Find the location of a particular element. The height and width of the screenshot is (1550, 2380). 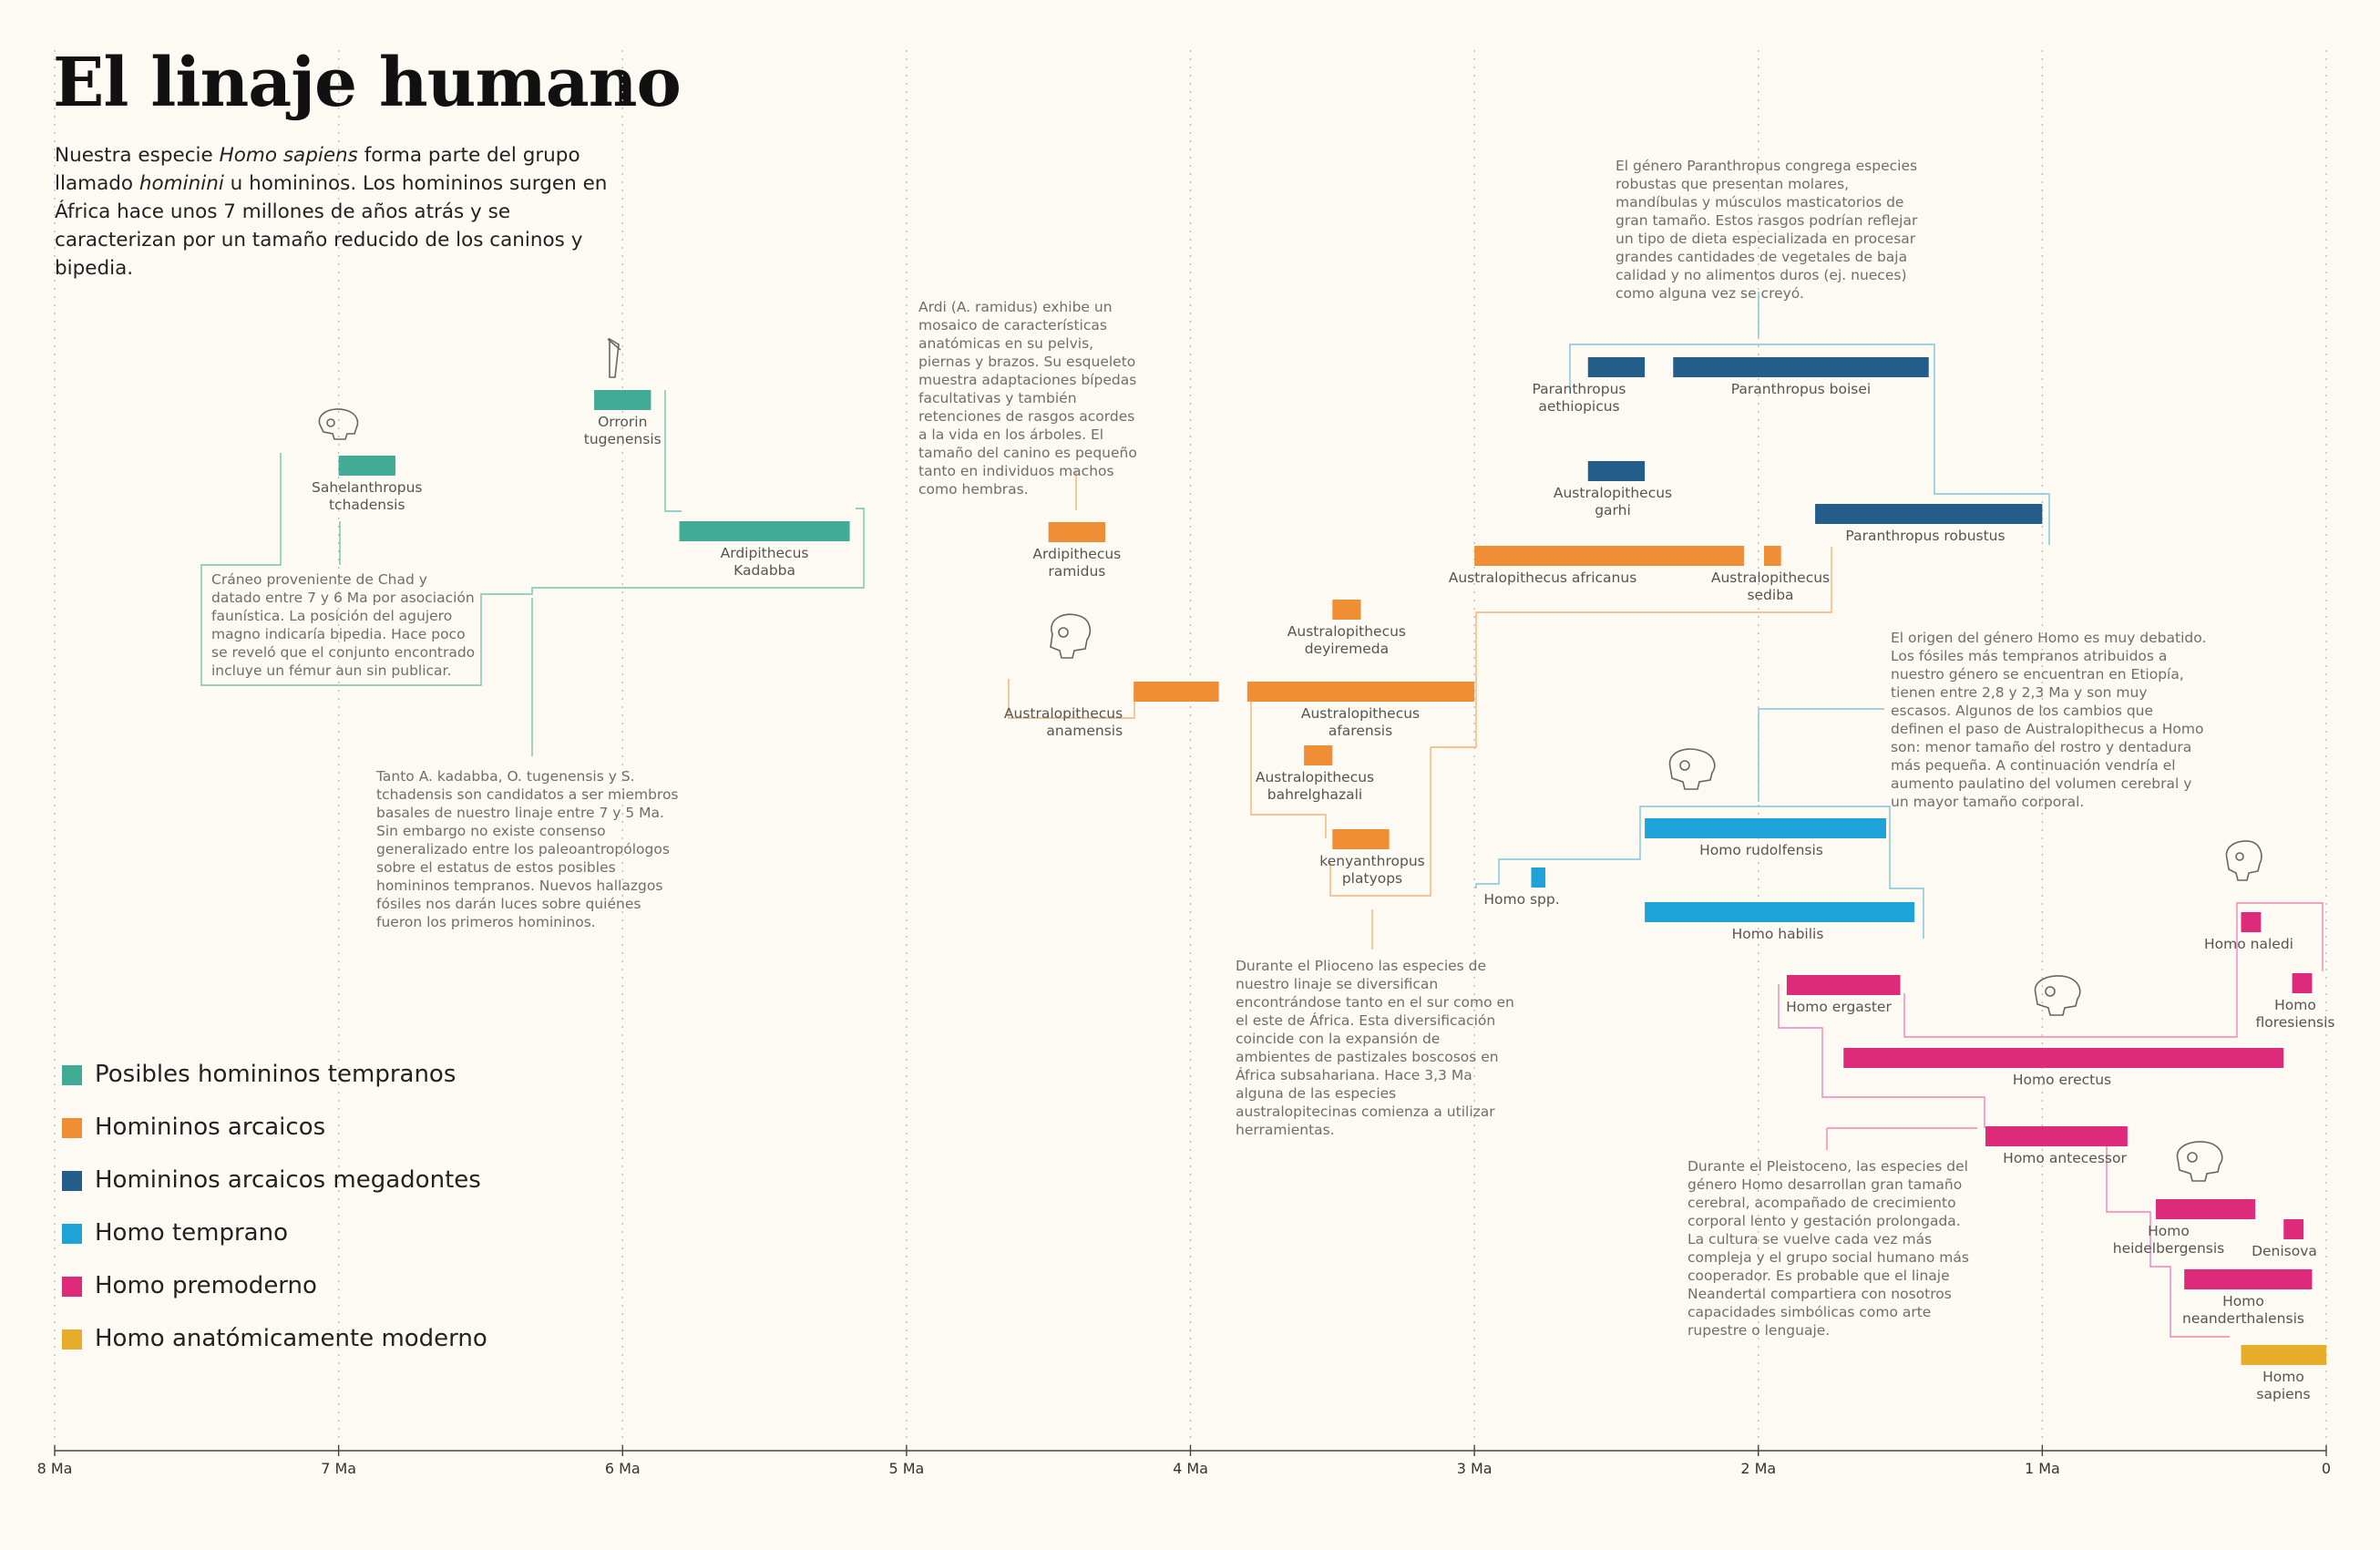

bar-australopithecus-africanus is located at coordinates (1610, 556).